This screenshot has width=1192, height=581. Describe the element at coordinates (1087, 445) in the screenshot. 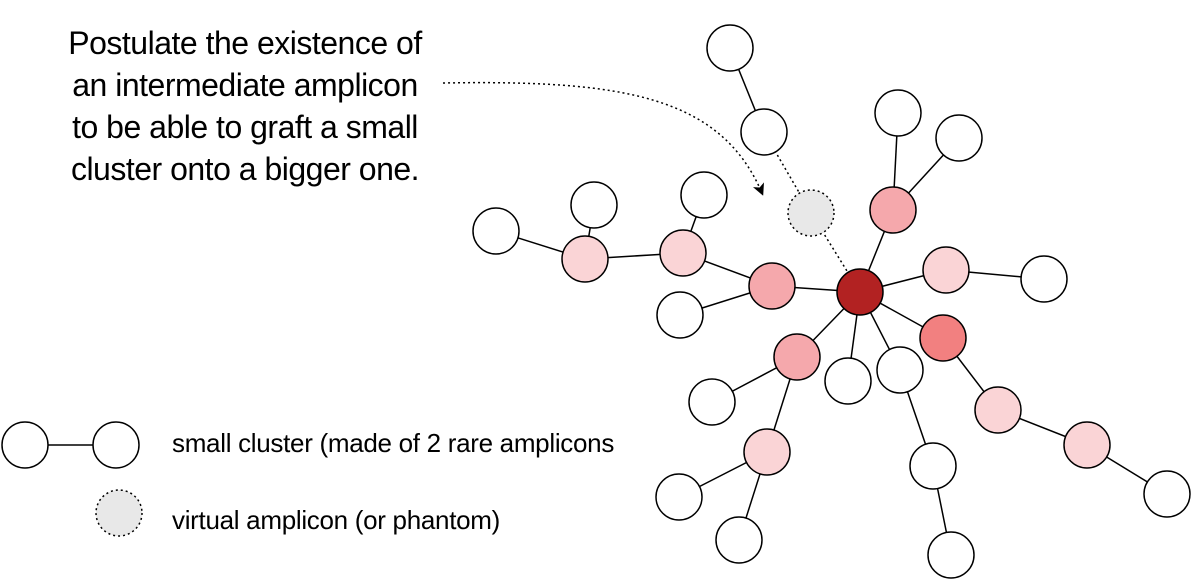

I see `node-r9` at that location.